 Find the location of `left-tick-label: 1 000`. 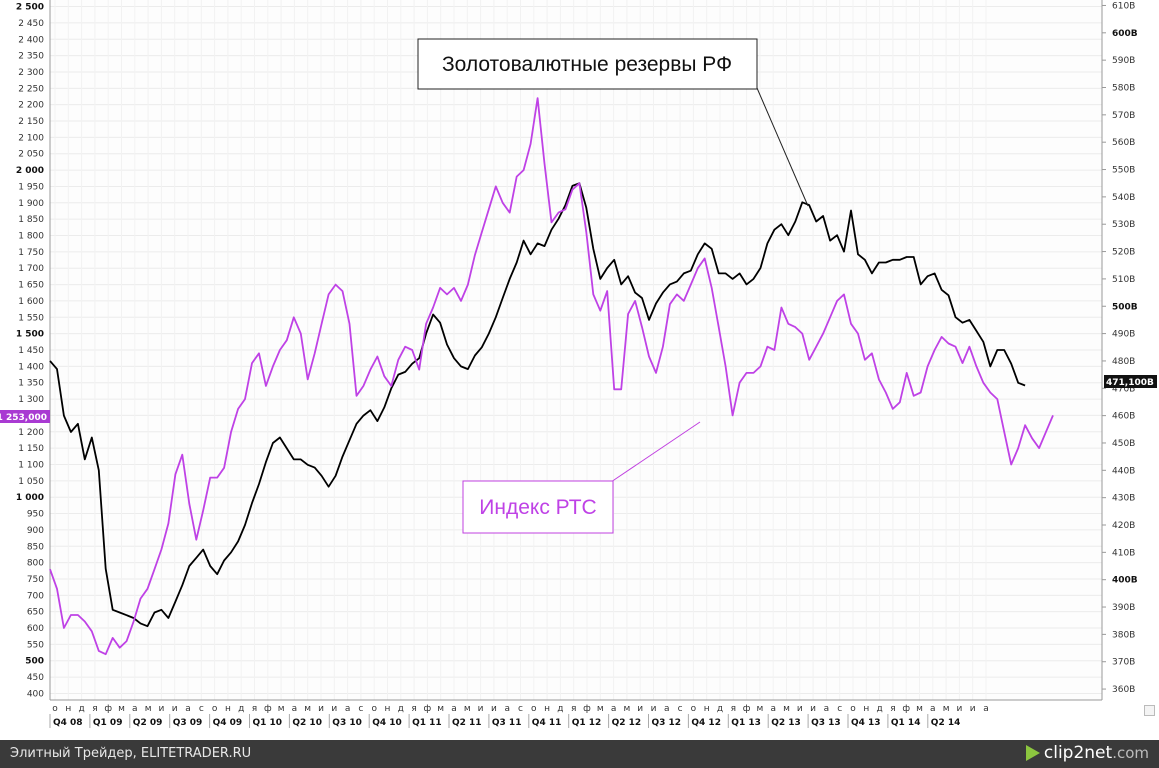

left-tick-label: 1 000 is located at coordinates (30, 498).